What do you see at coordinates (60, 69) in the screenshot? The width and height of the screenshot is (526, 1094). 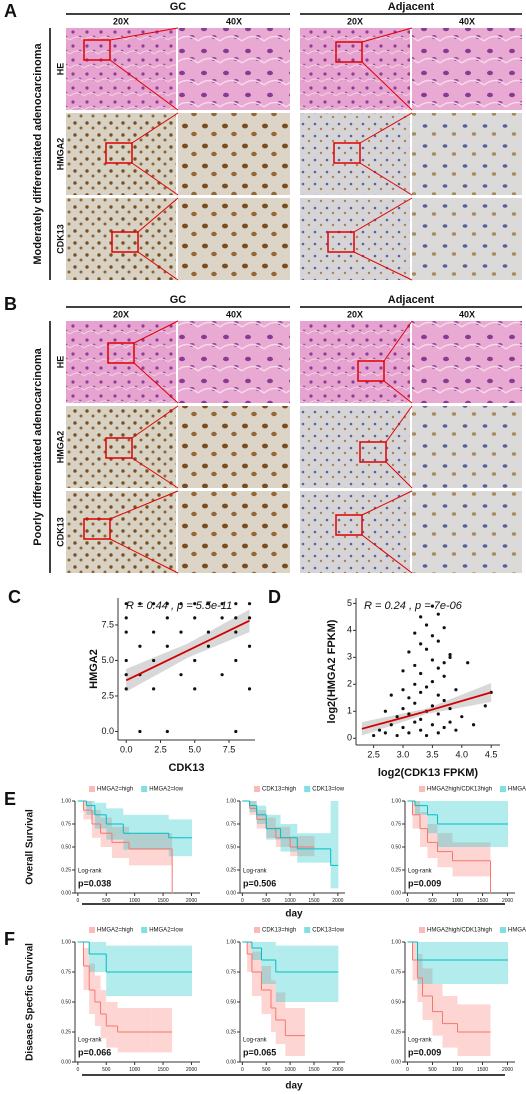 I see `row-label: HE` at bounding box center [60, 69].